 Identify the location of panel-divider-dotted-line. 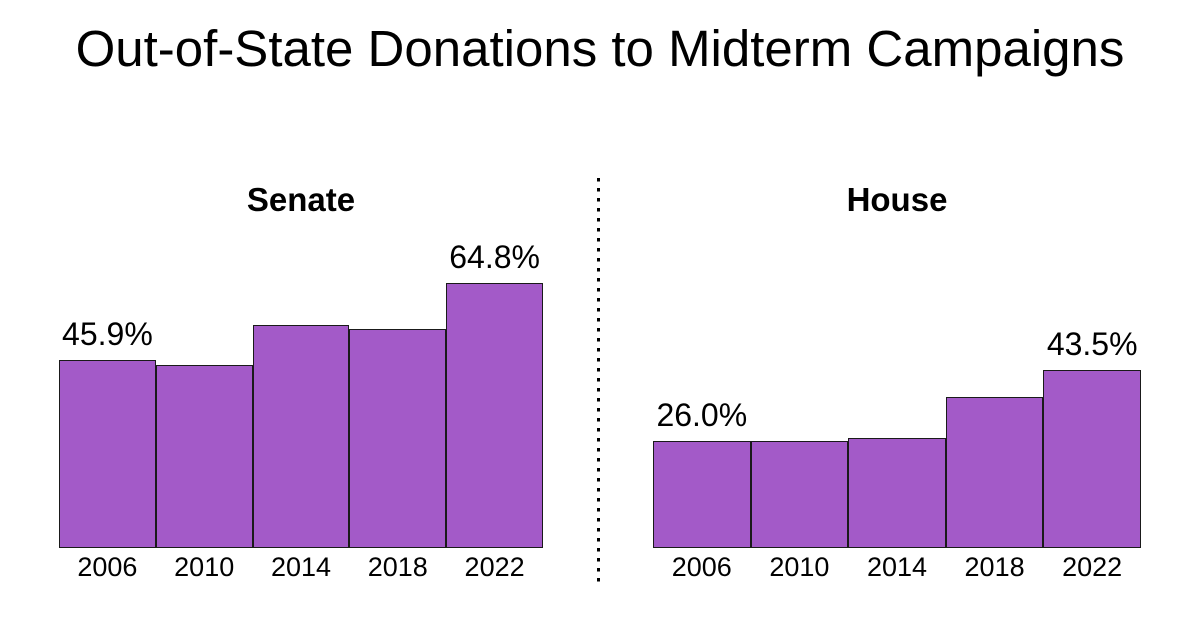
(599, 382).